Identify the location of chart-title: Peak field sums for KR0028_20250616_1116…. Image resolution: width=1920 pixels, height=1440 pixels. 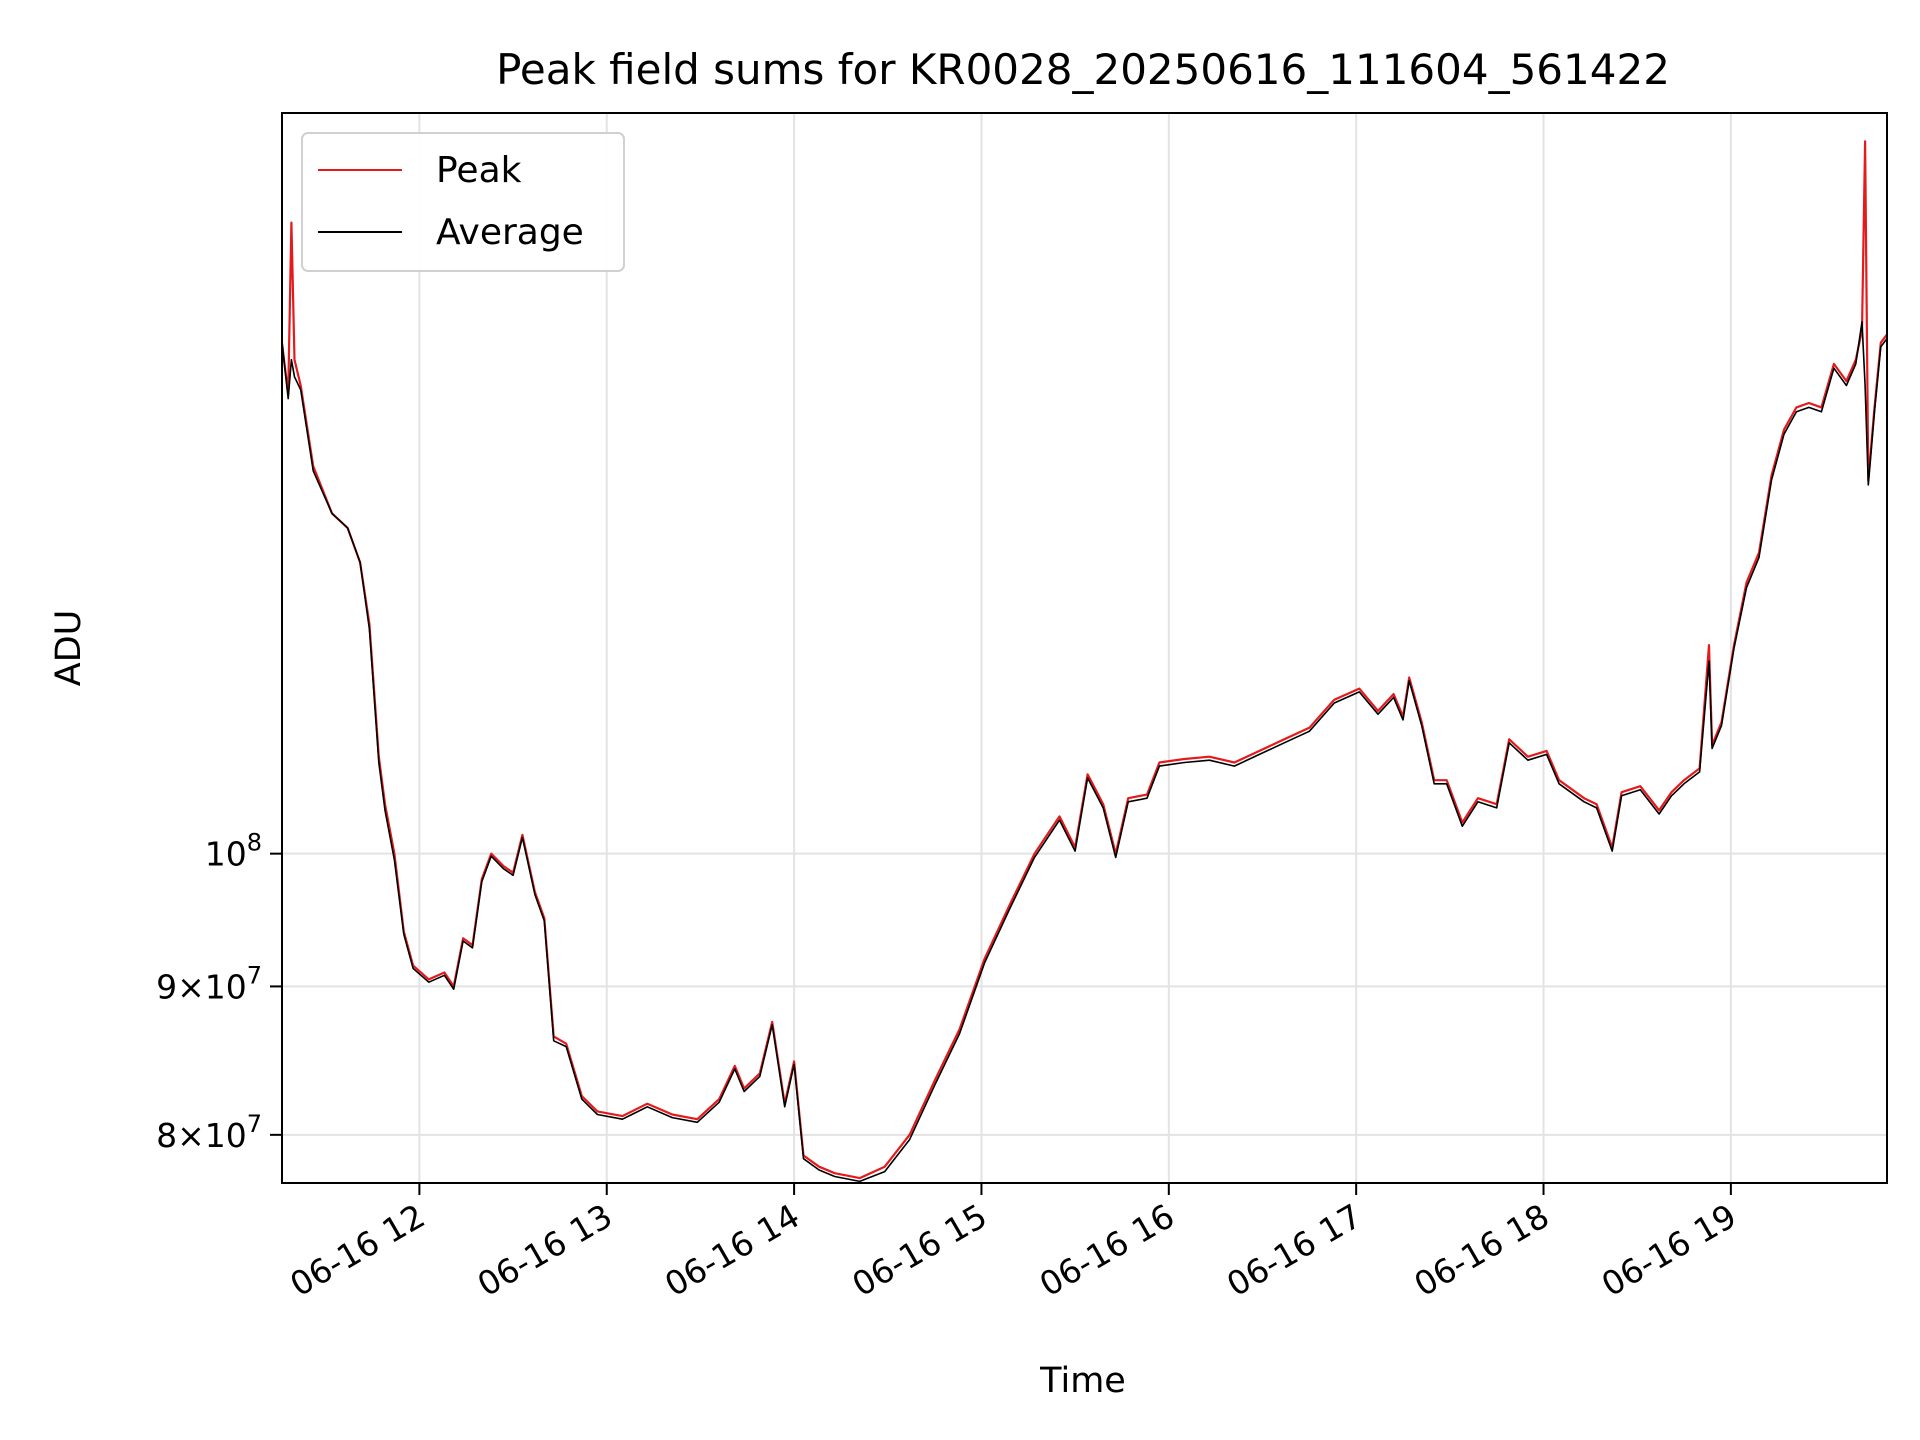
(1083, 69).